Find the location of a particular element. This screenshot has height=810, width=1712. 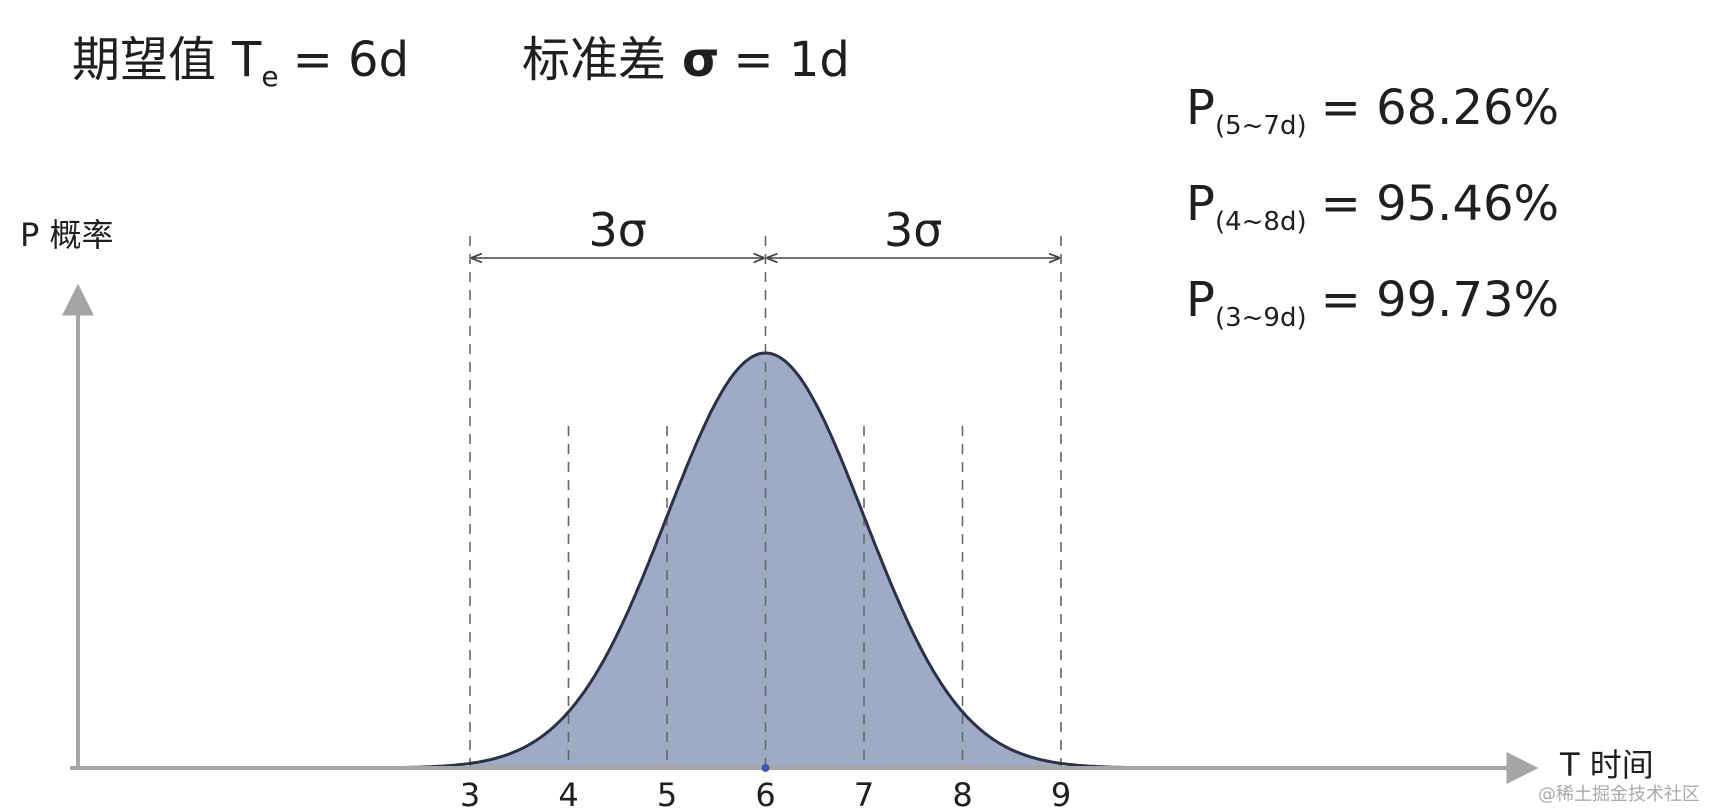

sigma-span-label-right: 3σ is located at coordinates (913, 230).